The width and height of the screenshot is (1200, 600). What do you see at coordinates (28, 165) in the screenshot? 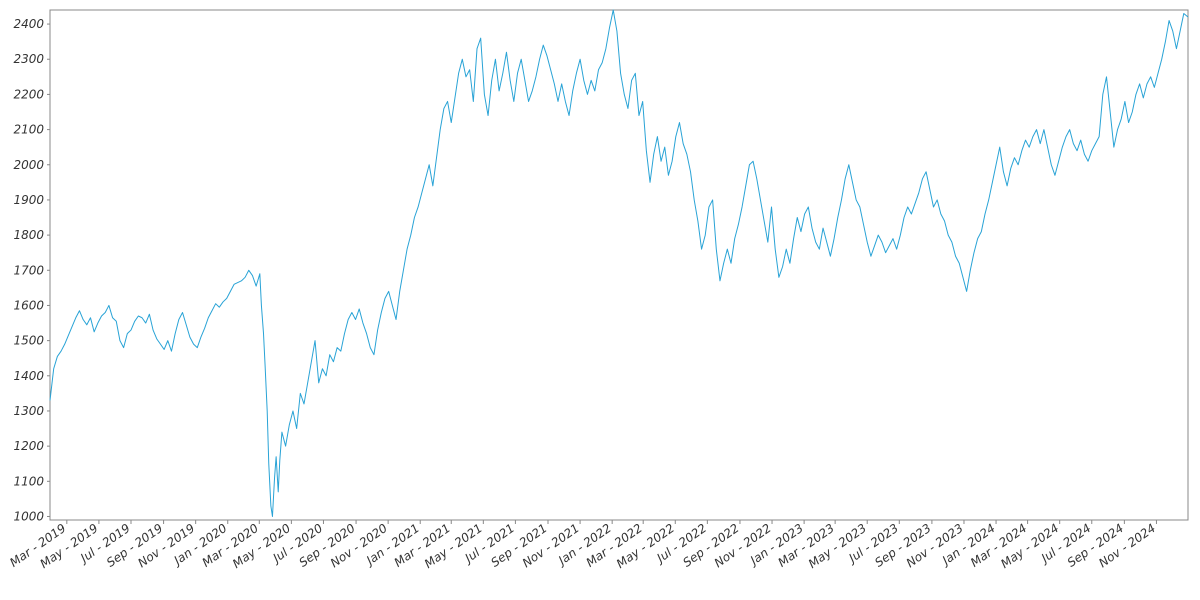
I see `y-tick-label: 2000` at bounding box center [28, 165].